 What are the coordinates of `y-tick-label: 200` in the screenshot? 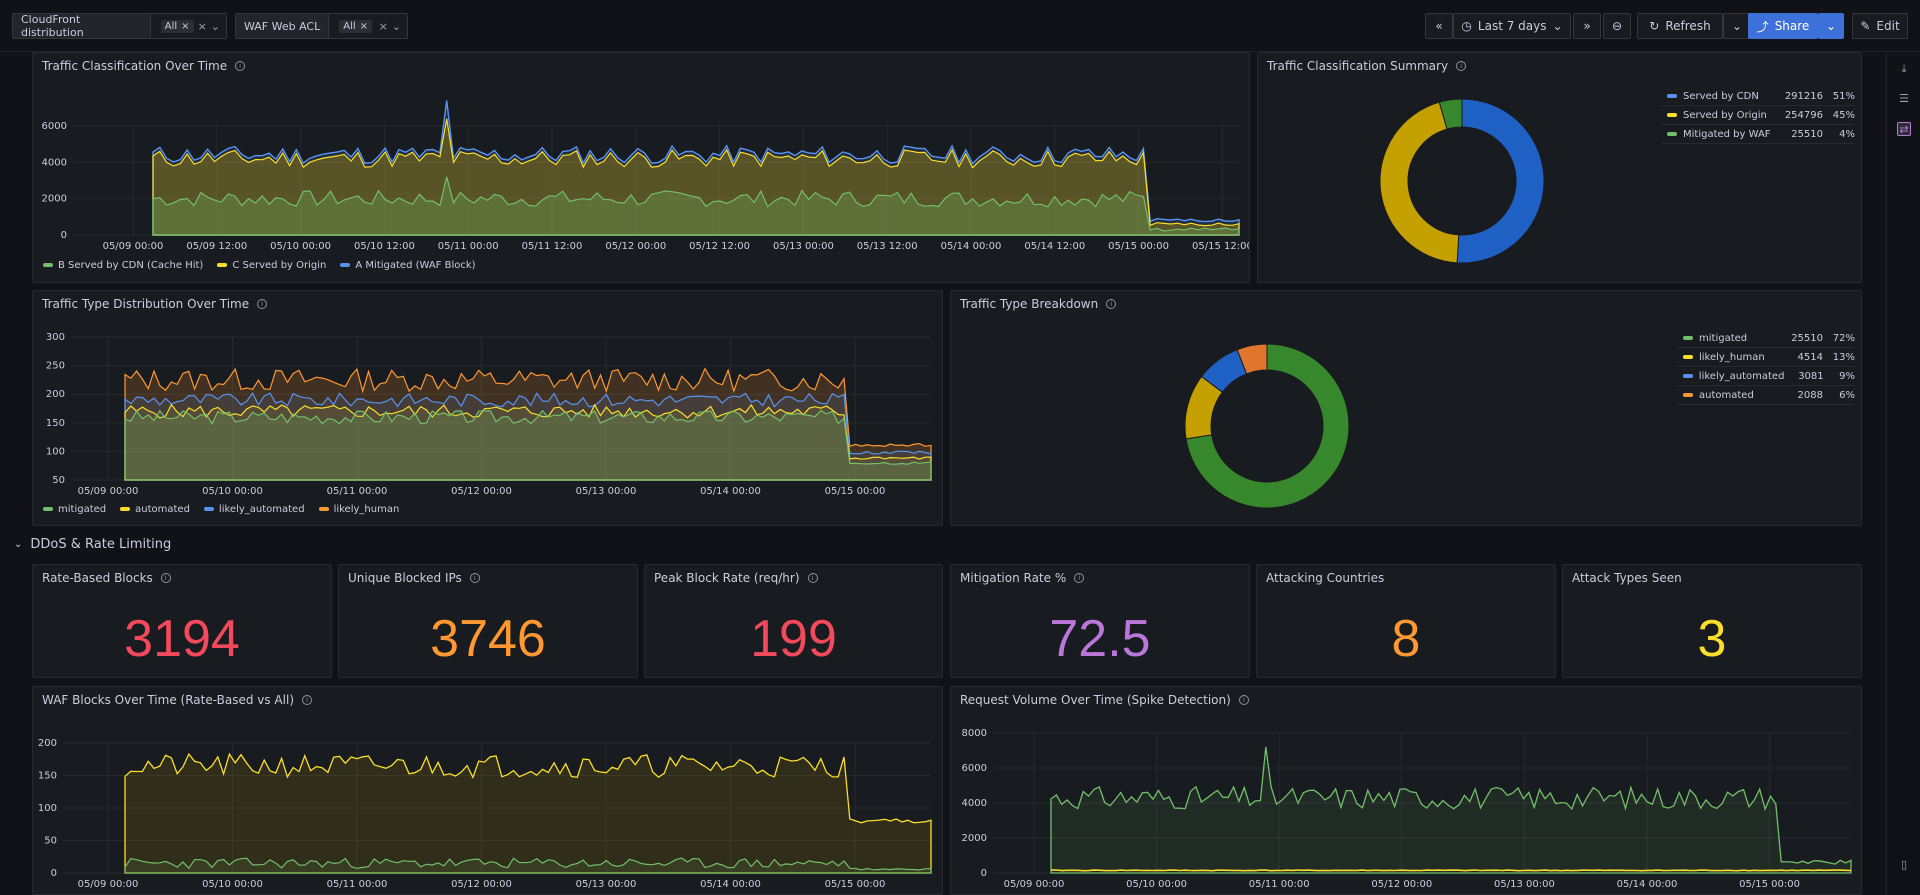 It's located at (55, 394).